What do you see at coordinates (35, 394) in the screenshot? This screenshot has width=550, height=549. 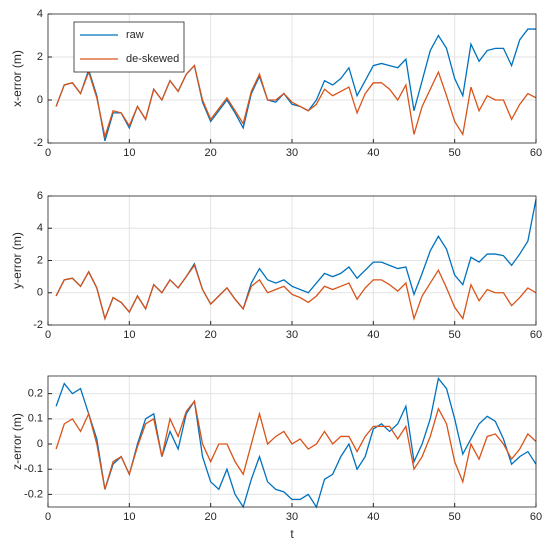 I see `y-tick-label: 0.2` at bounding box center [35, 394].